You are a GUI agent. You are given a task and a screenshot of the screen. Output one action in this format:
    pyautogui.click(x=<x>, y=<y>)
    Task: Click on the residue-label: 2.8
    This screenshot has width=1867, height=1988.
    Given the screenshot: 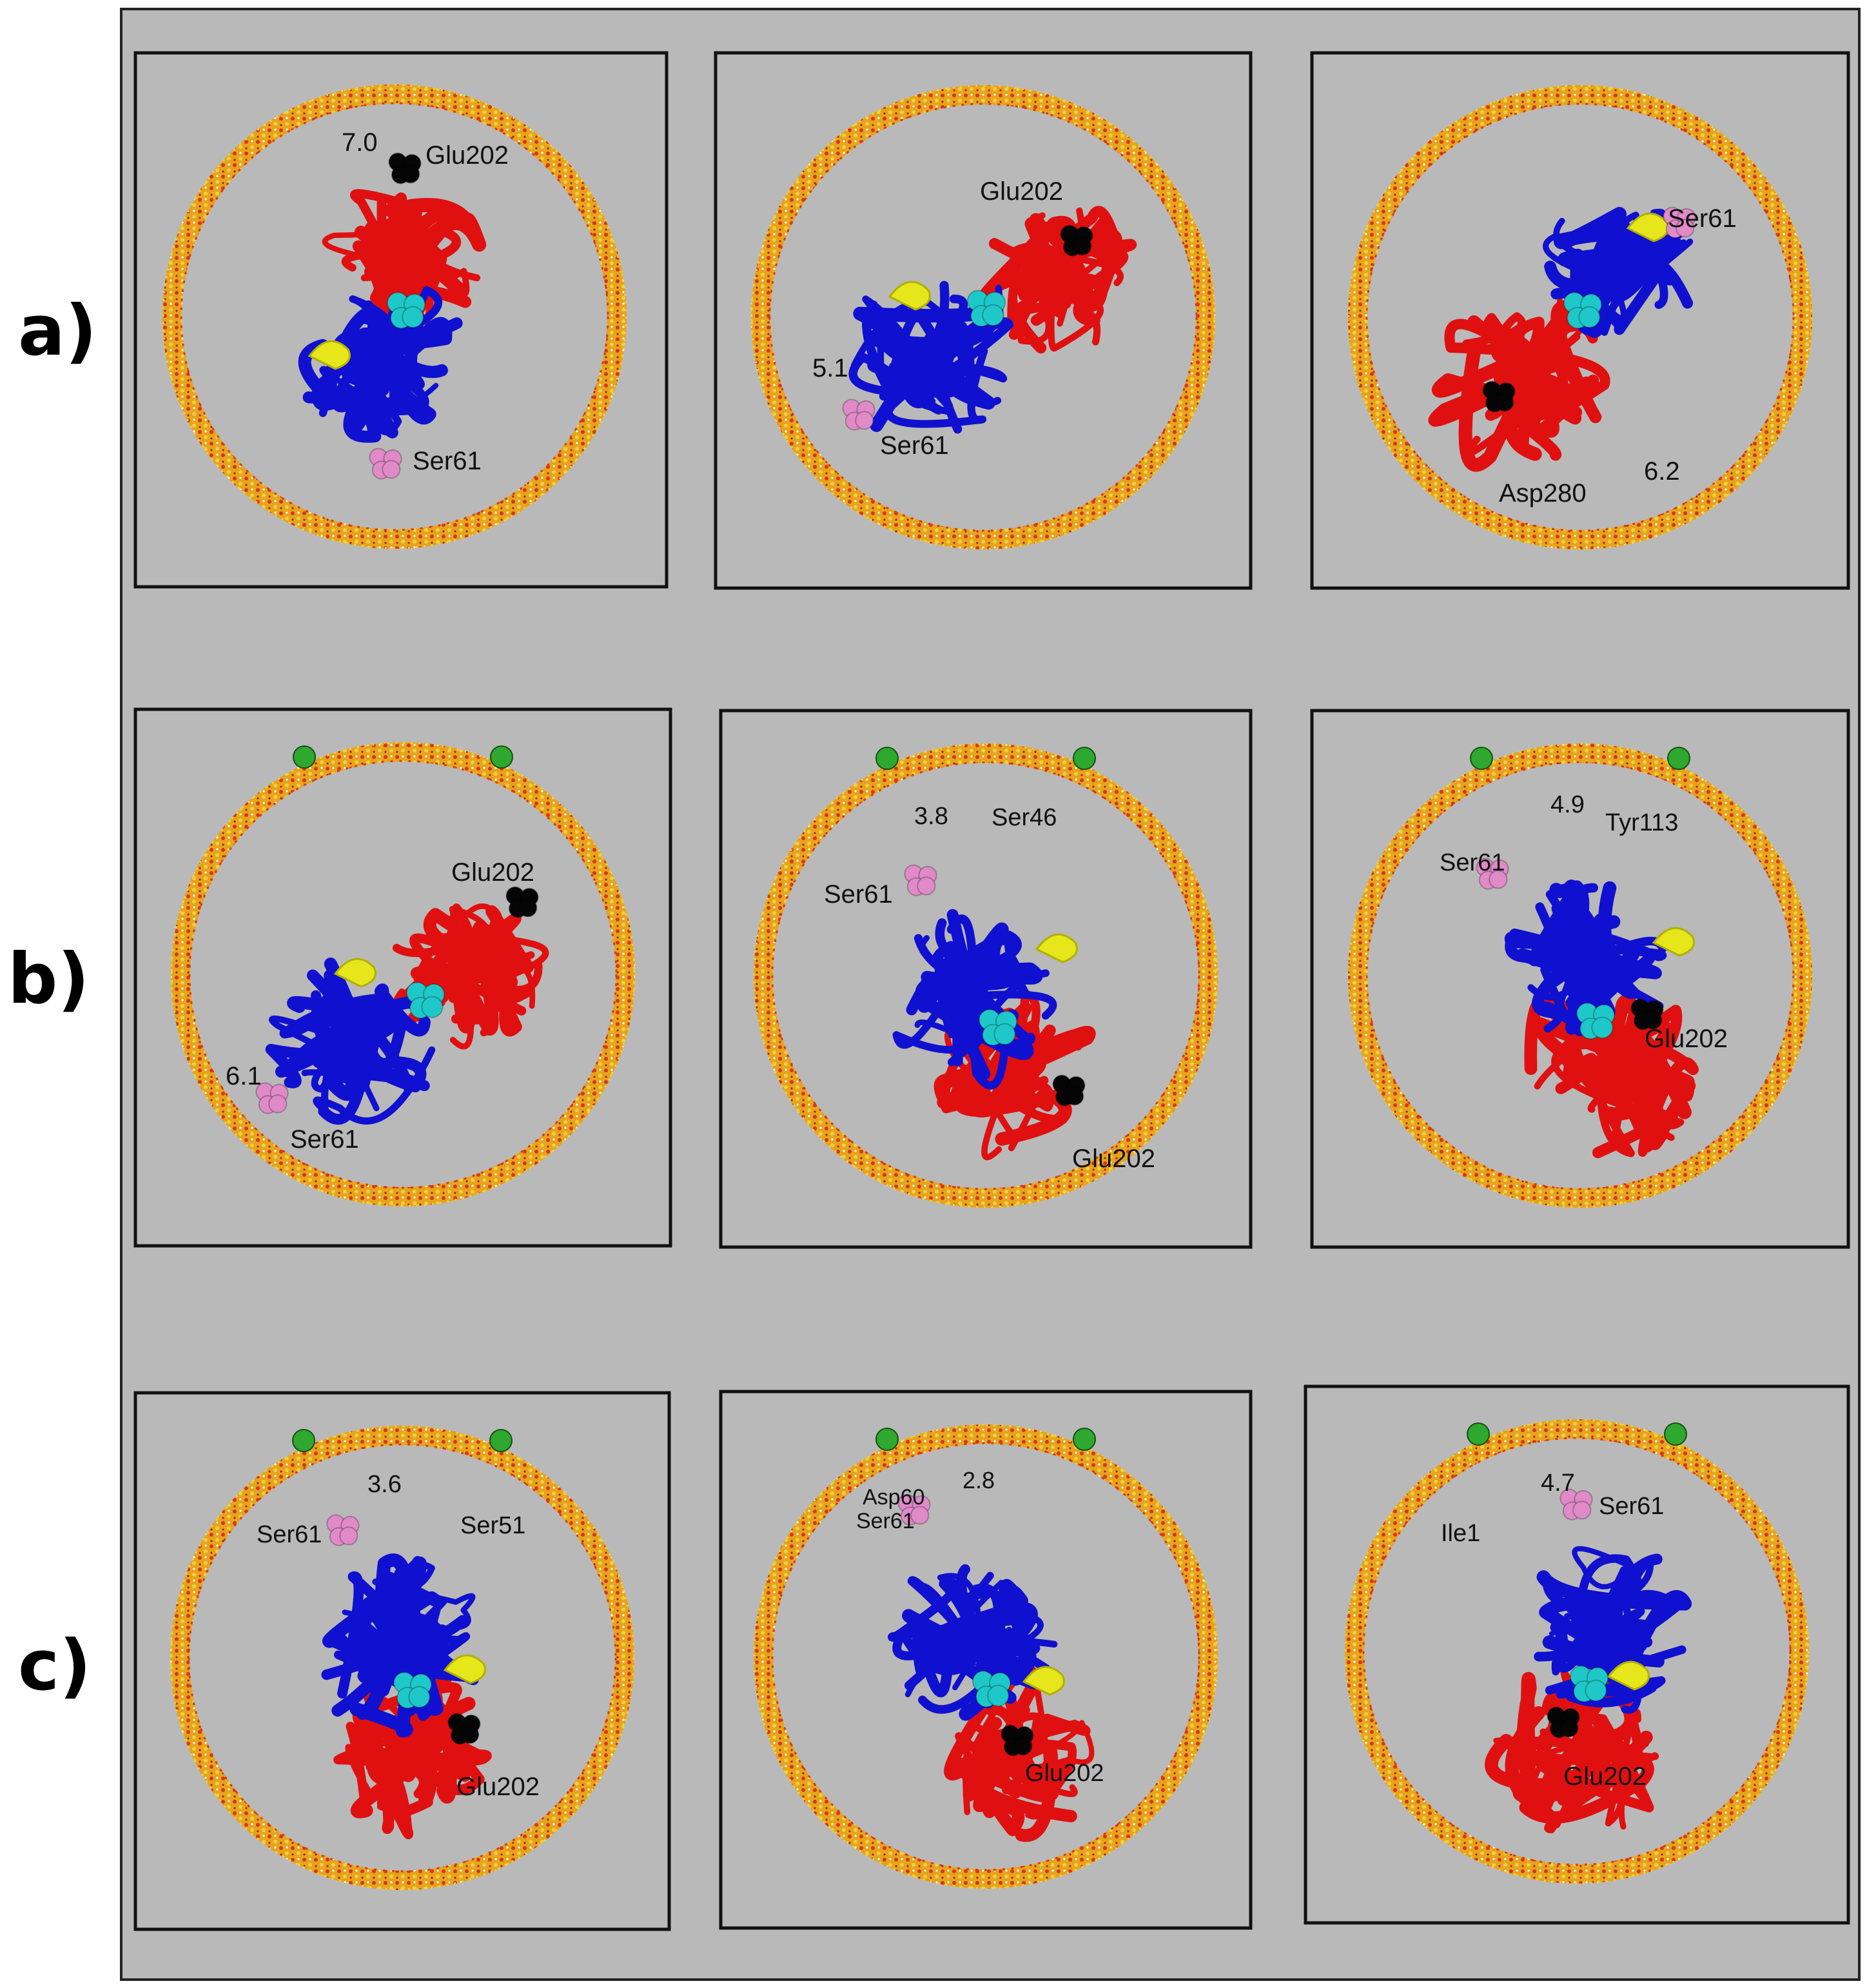 What is the action you would take?
    pyautogui.click(x=979, y=1480)
    